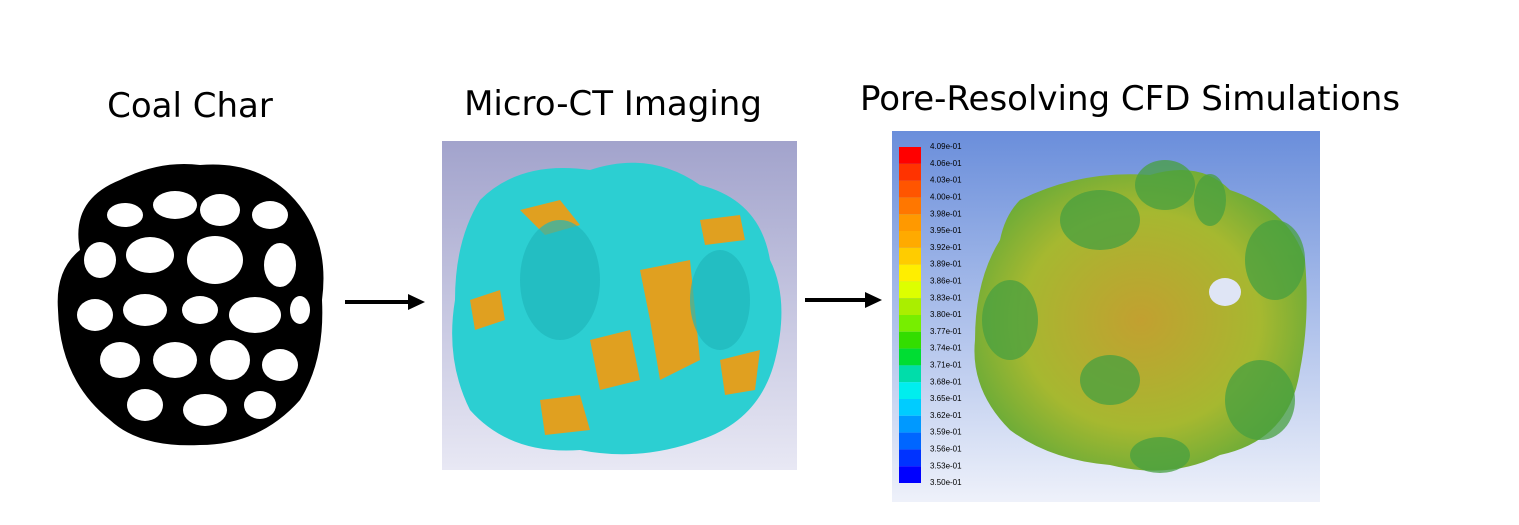 The width and height of the screenshot is (1519, 525). What do you see at coordinates (946, 465) in the screenshot?
I see `colorbar-label: 3.53e-01` at bounding box center [946, 465].